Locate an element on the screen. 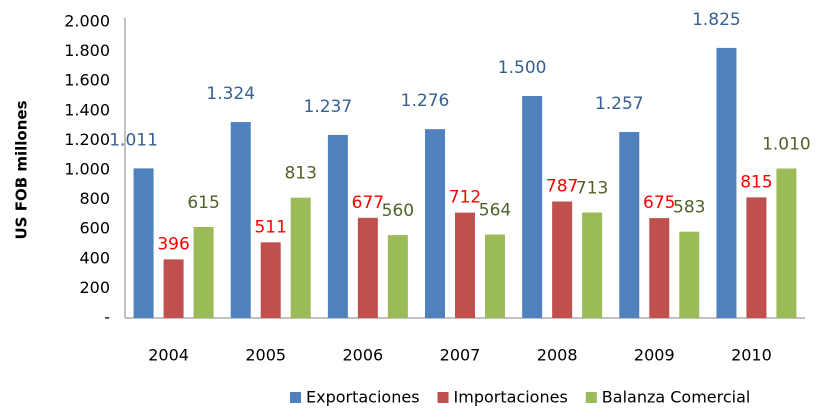 The width and height of the screenshot is (829, 417). value-label: 1.500 is located at coordinates (522, 68).